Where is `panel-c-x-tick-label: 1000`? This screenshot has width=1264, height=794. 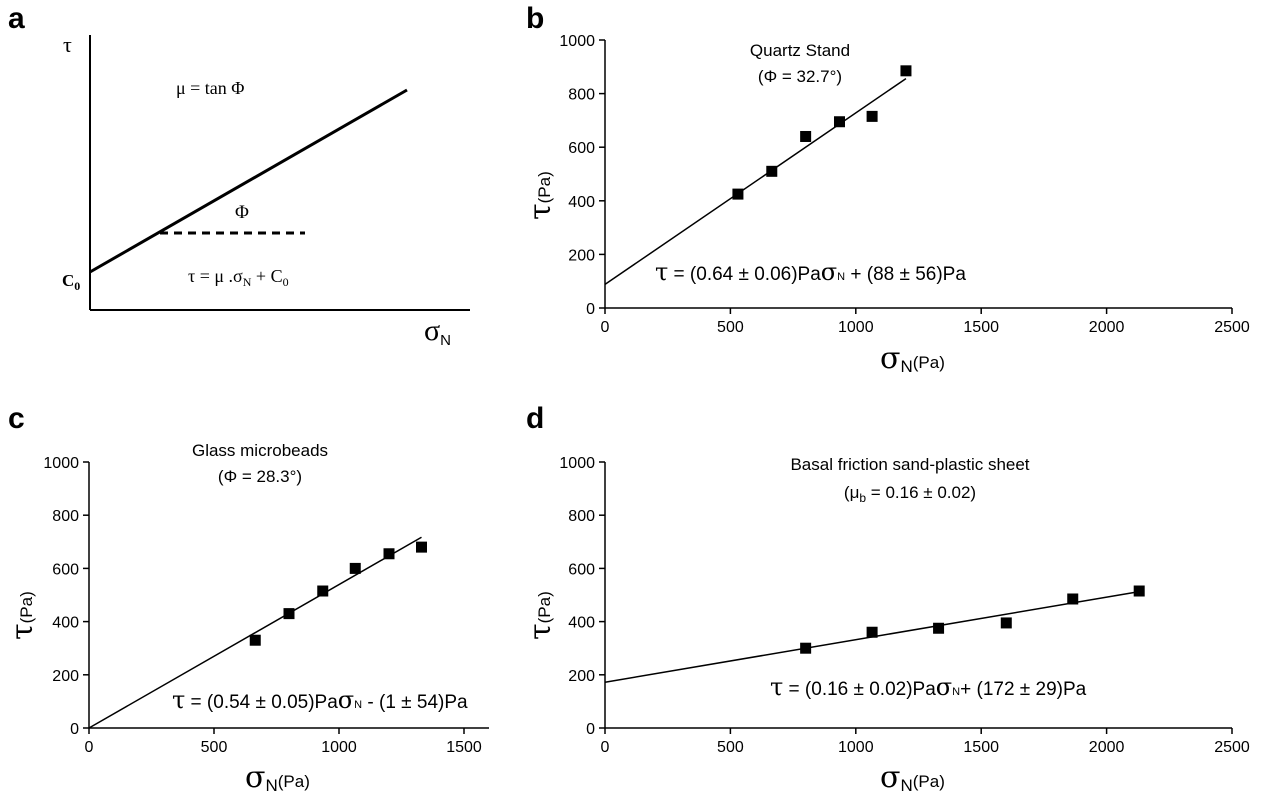
panel-c-x-tick-label: 1000 is located at coordinates (339, 747).